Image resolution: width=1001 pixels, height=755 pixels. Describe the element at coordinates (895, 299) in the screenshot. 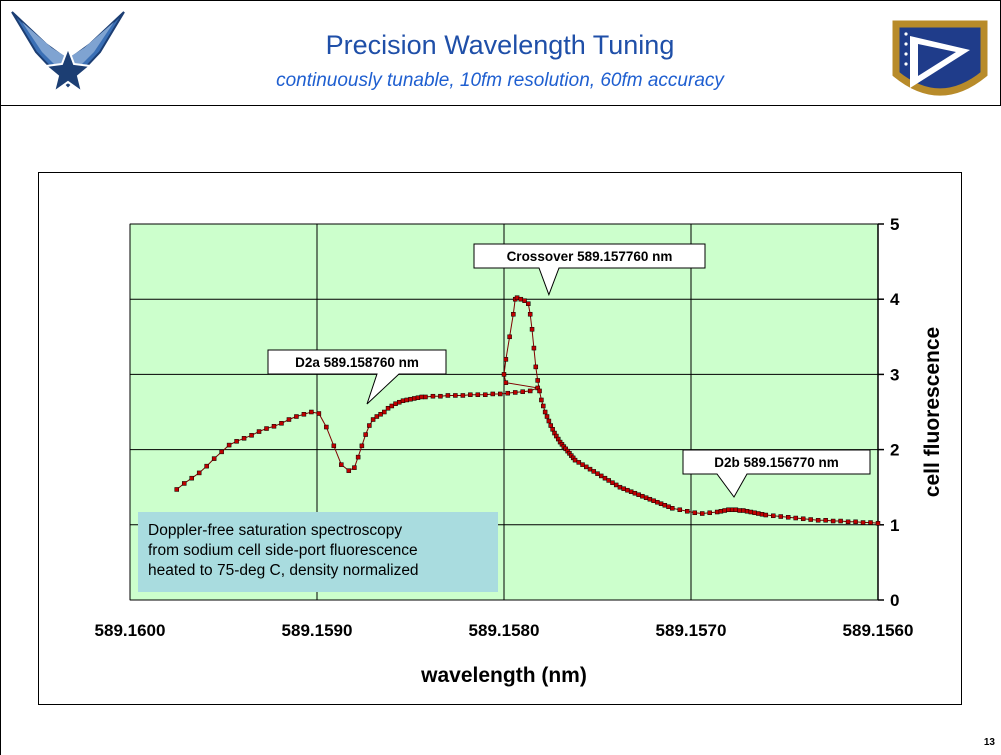

I see `y-tick-label: 4` at that location.